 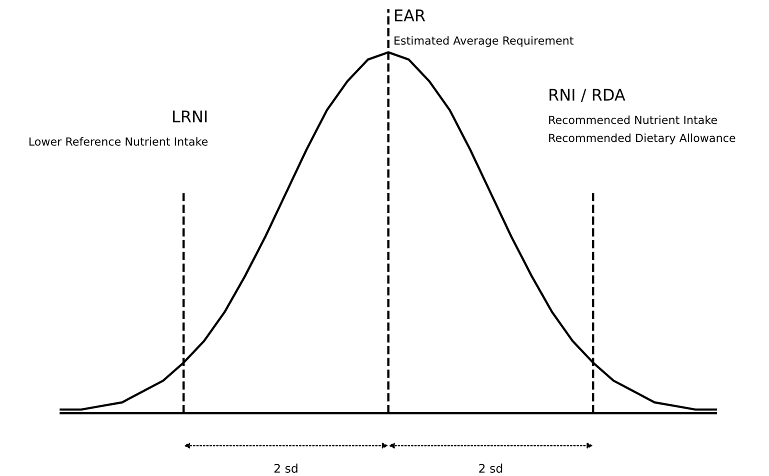 What do you see at coordinates (484, 28) in the screenshot?
I see `text: EAR Estimated Average Requirement` at bounding box center [484, 28].